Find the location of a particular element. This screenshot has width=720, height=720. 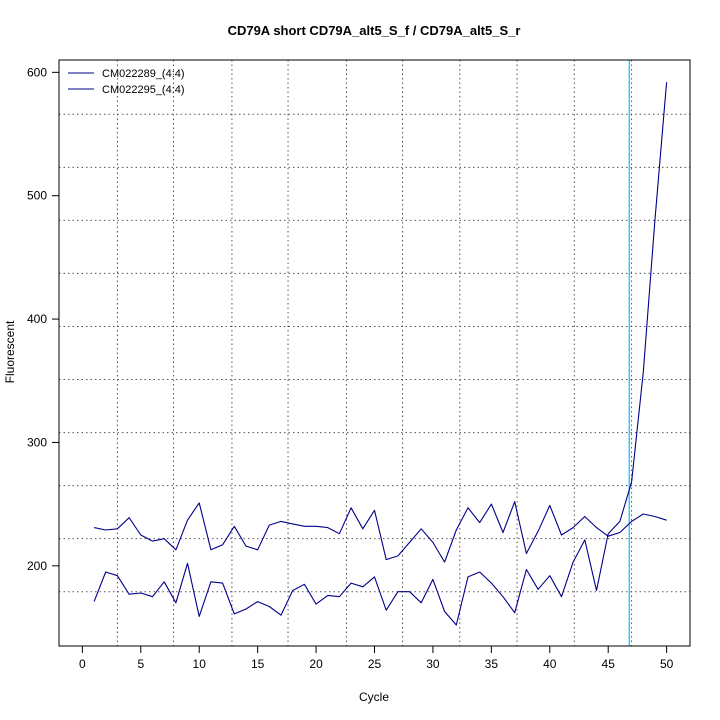

y-axis: 200 300 400 500 600 is located at coordinates (43, 319).